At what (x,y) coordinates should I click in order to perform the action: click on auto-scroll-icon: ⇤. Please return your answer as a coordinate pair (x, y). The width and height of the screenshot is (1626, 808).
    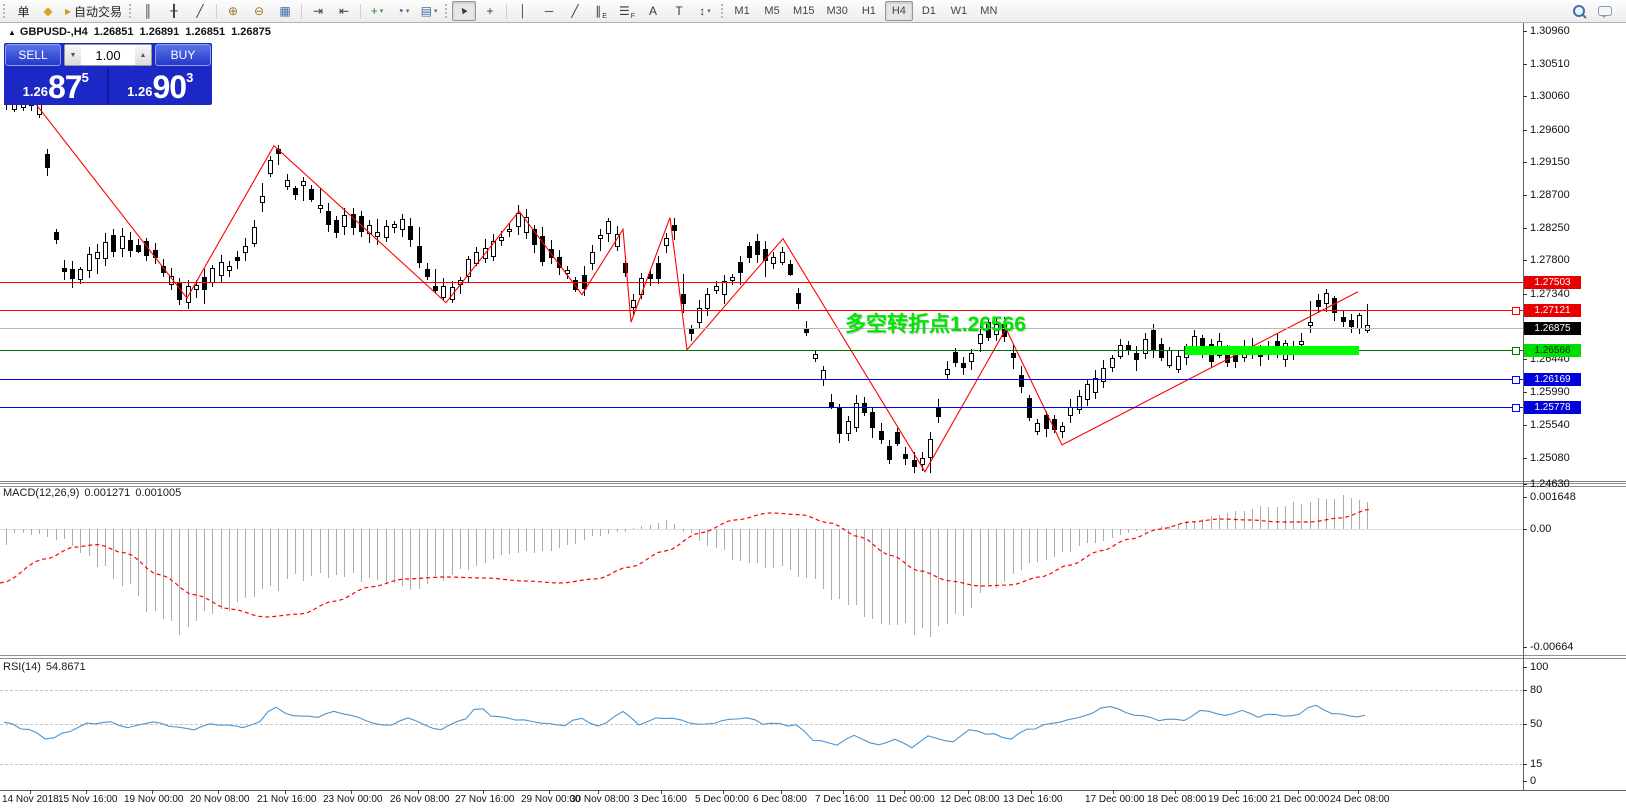
    Looking at the image, I should click on (344, 11).